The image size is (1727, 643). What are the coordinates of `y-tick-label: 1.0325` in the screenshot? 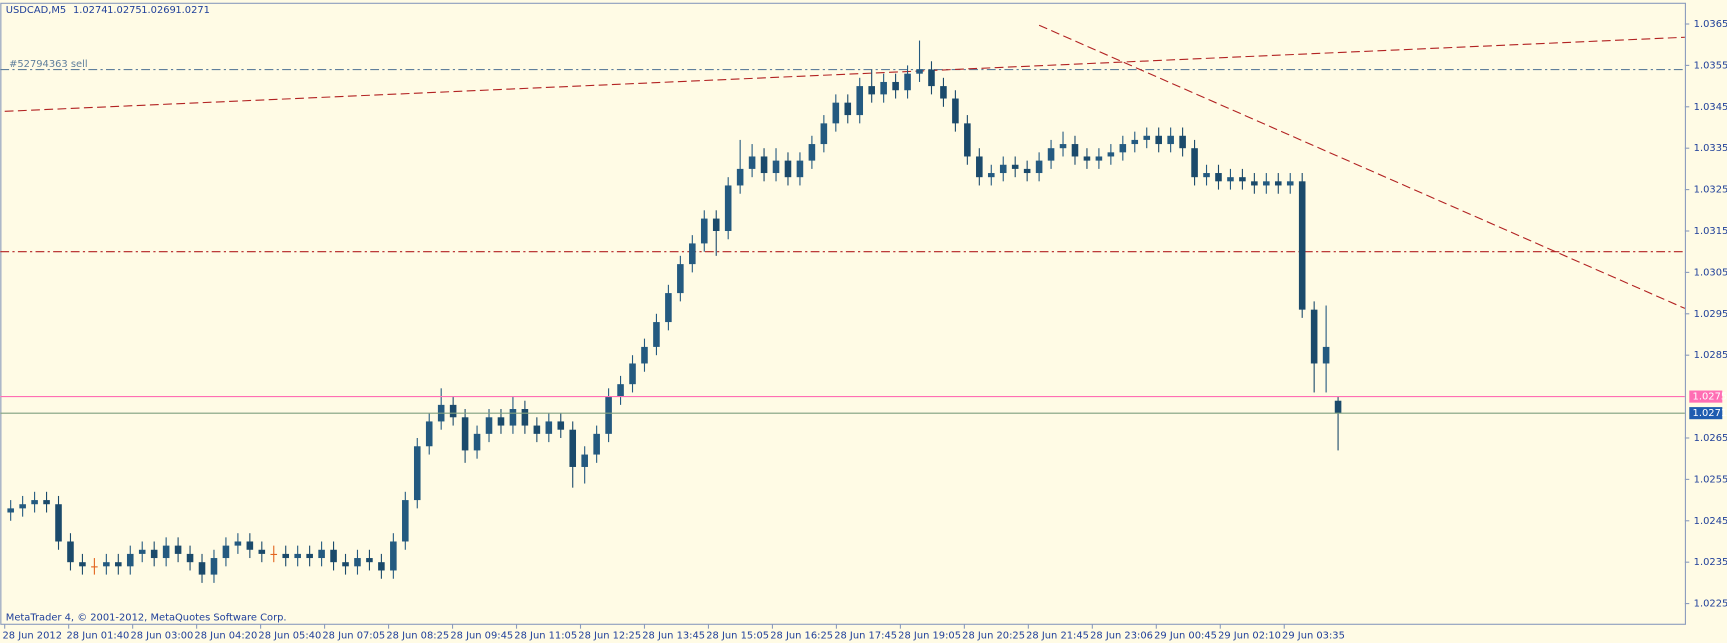 It's located at (1710, 190).